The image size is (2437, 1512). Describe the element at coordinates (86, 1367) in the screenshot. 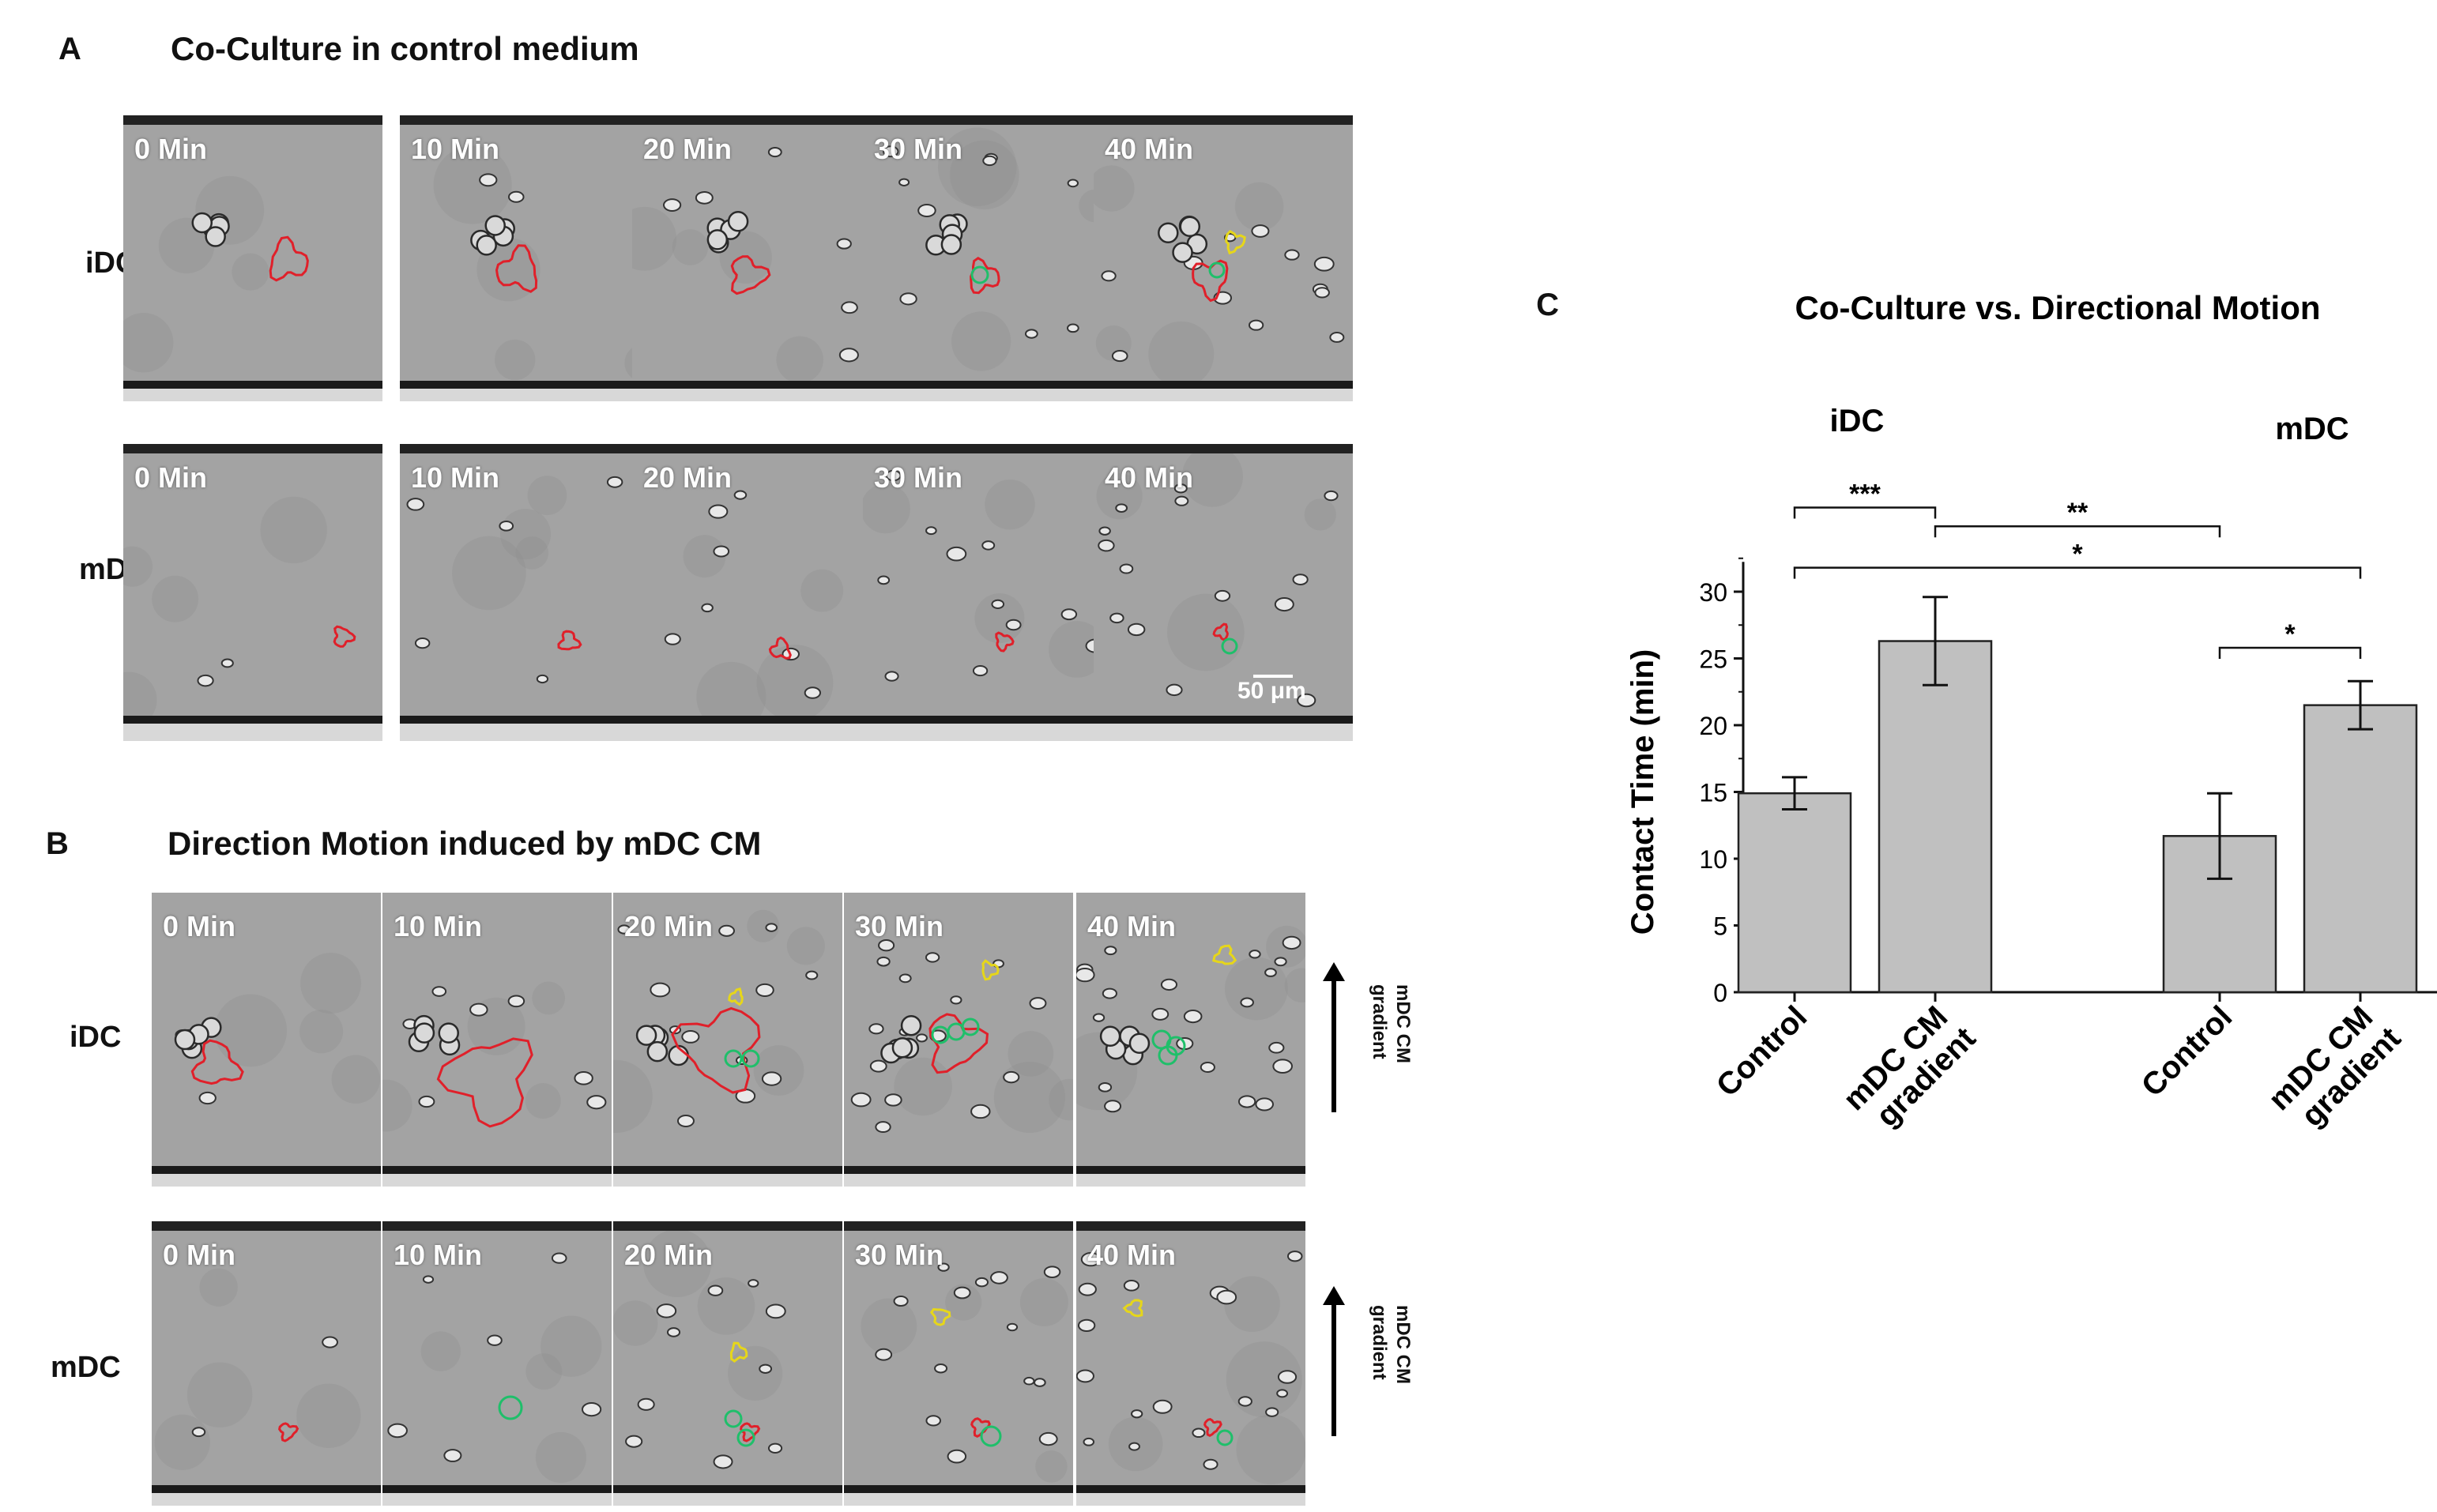

I see `panel-b-row-label-mdc: mDC` at that location.